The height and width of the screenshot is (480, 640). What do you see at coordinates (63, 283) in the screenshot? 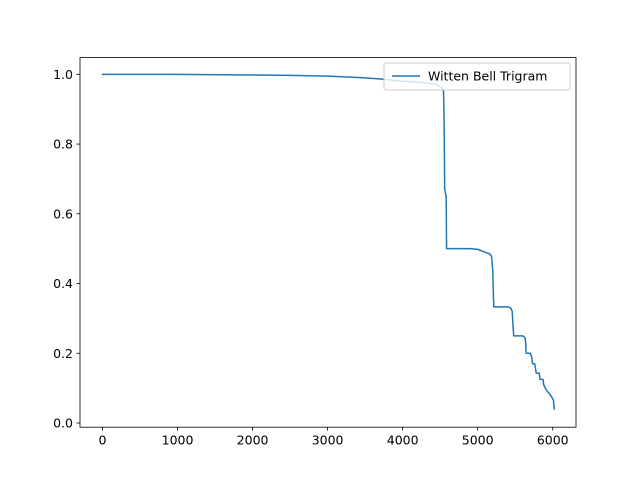
I see `y-tick-label: 0.4` at bounding box center [63, 283].